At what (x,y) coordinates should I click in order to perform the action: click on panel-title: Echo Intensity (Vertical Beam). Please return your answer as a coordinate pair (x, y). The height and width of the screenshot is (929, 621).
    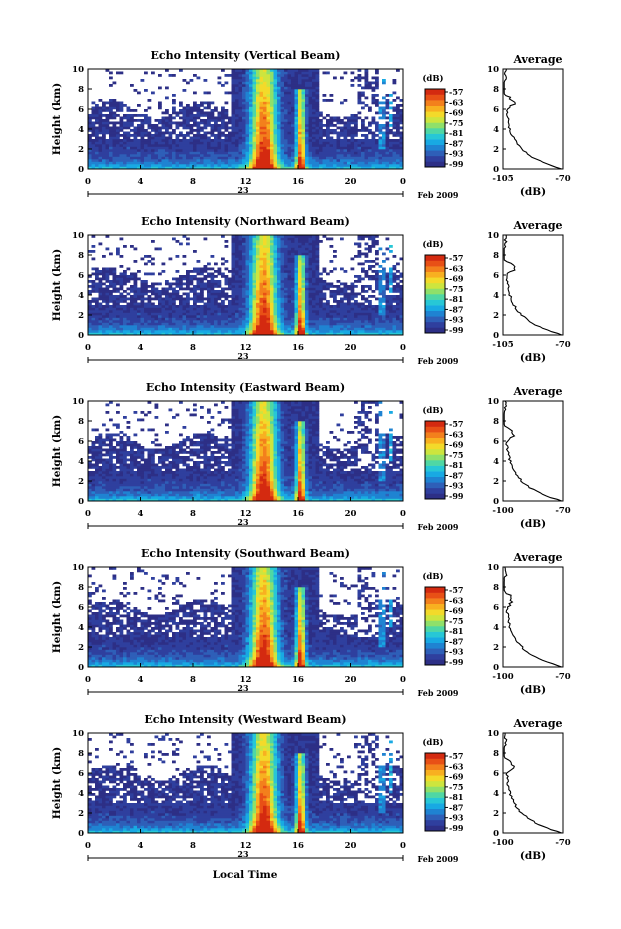
    Looking at the image, I should click on (245, 55).